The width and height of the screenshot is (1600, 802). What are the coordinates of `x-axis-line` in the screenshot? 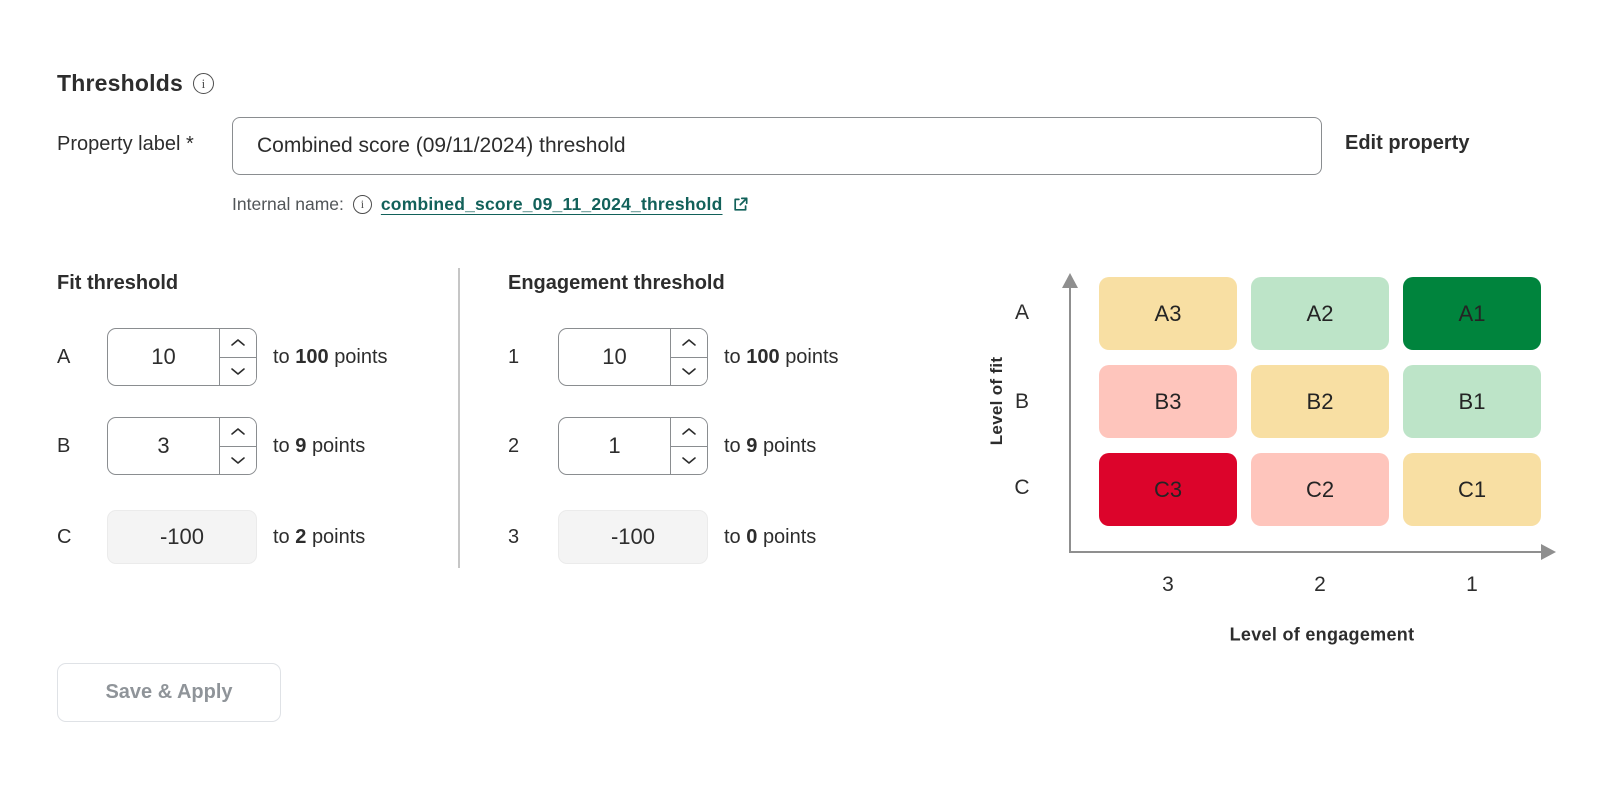 It's located at (1305, 552).